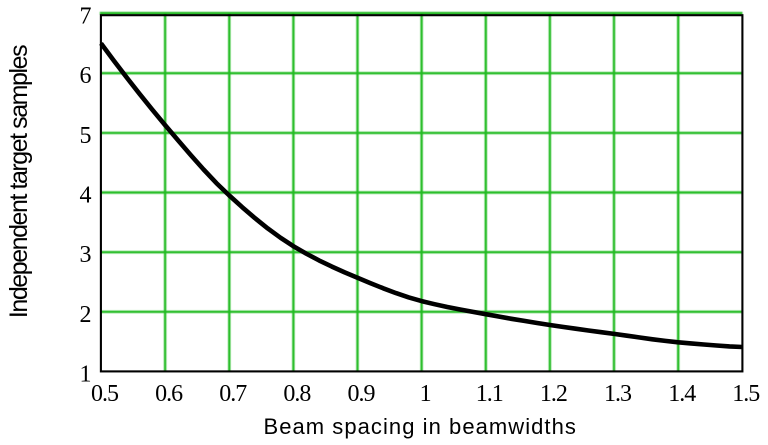 The height and width of the screenshot is (445, 768). Describe the element at coordinates (86, 136) in the screenshot. I see `svg-text: 5` at that location.